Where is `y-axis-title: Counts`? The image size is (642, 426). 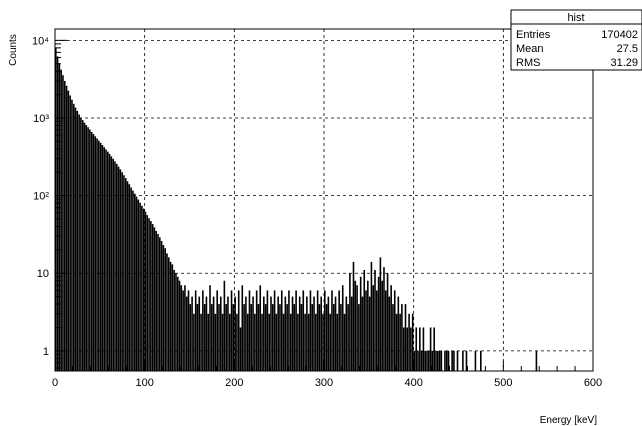 y-axis-title: Counts is located at coordinates (13, 50).